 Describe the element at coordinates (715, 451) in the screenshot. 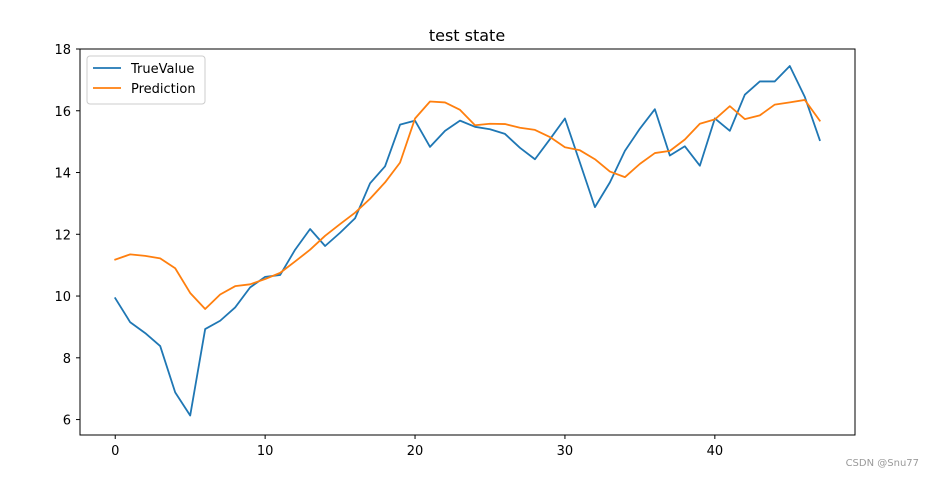

I see `x-tick-label: 40` at that location.